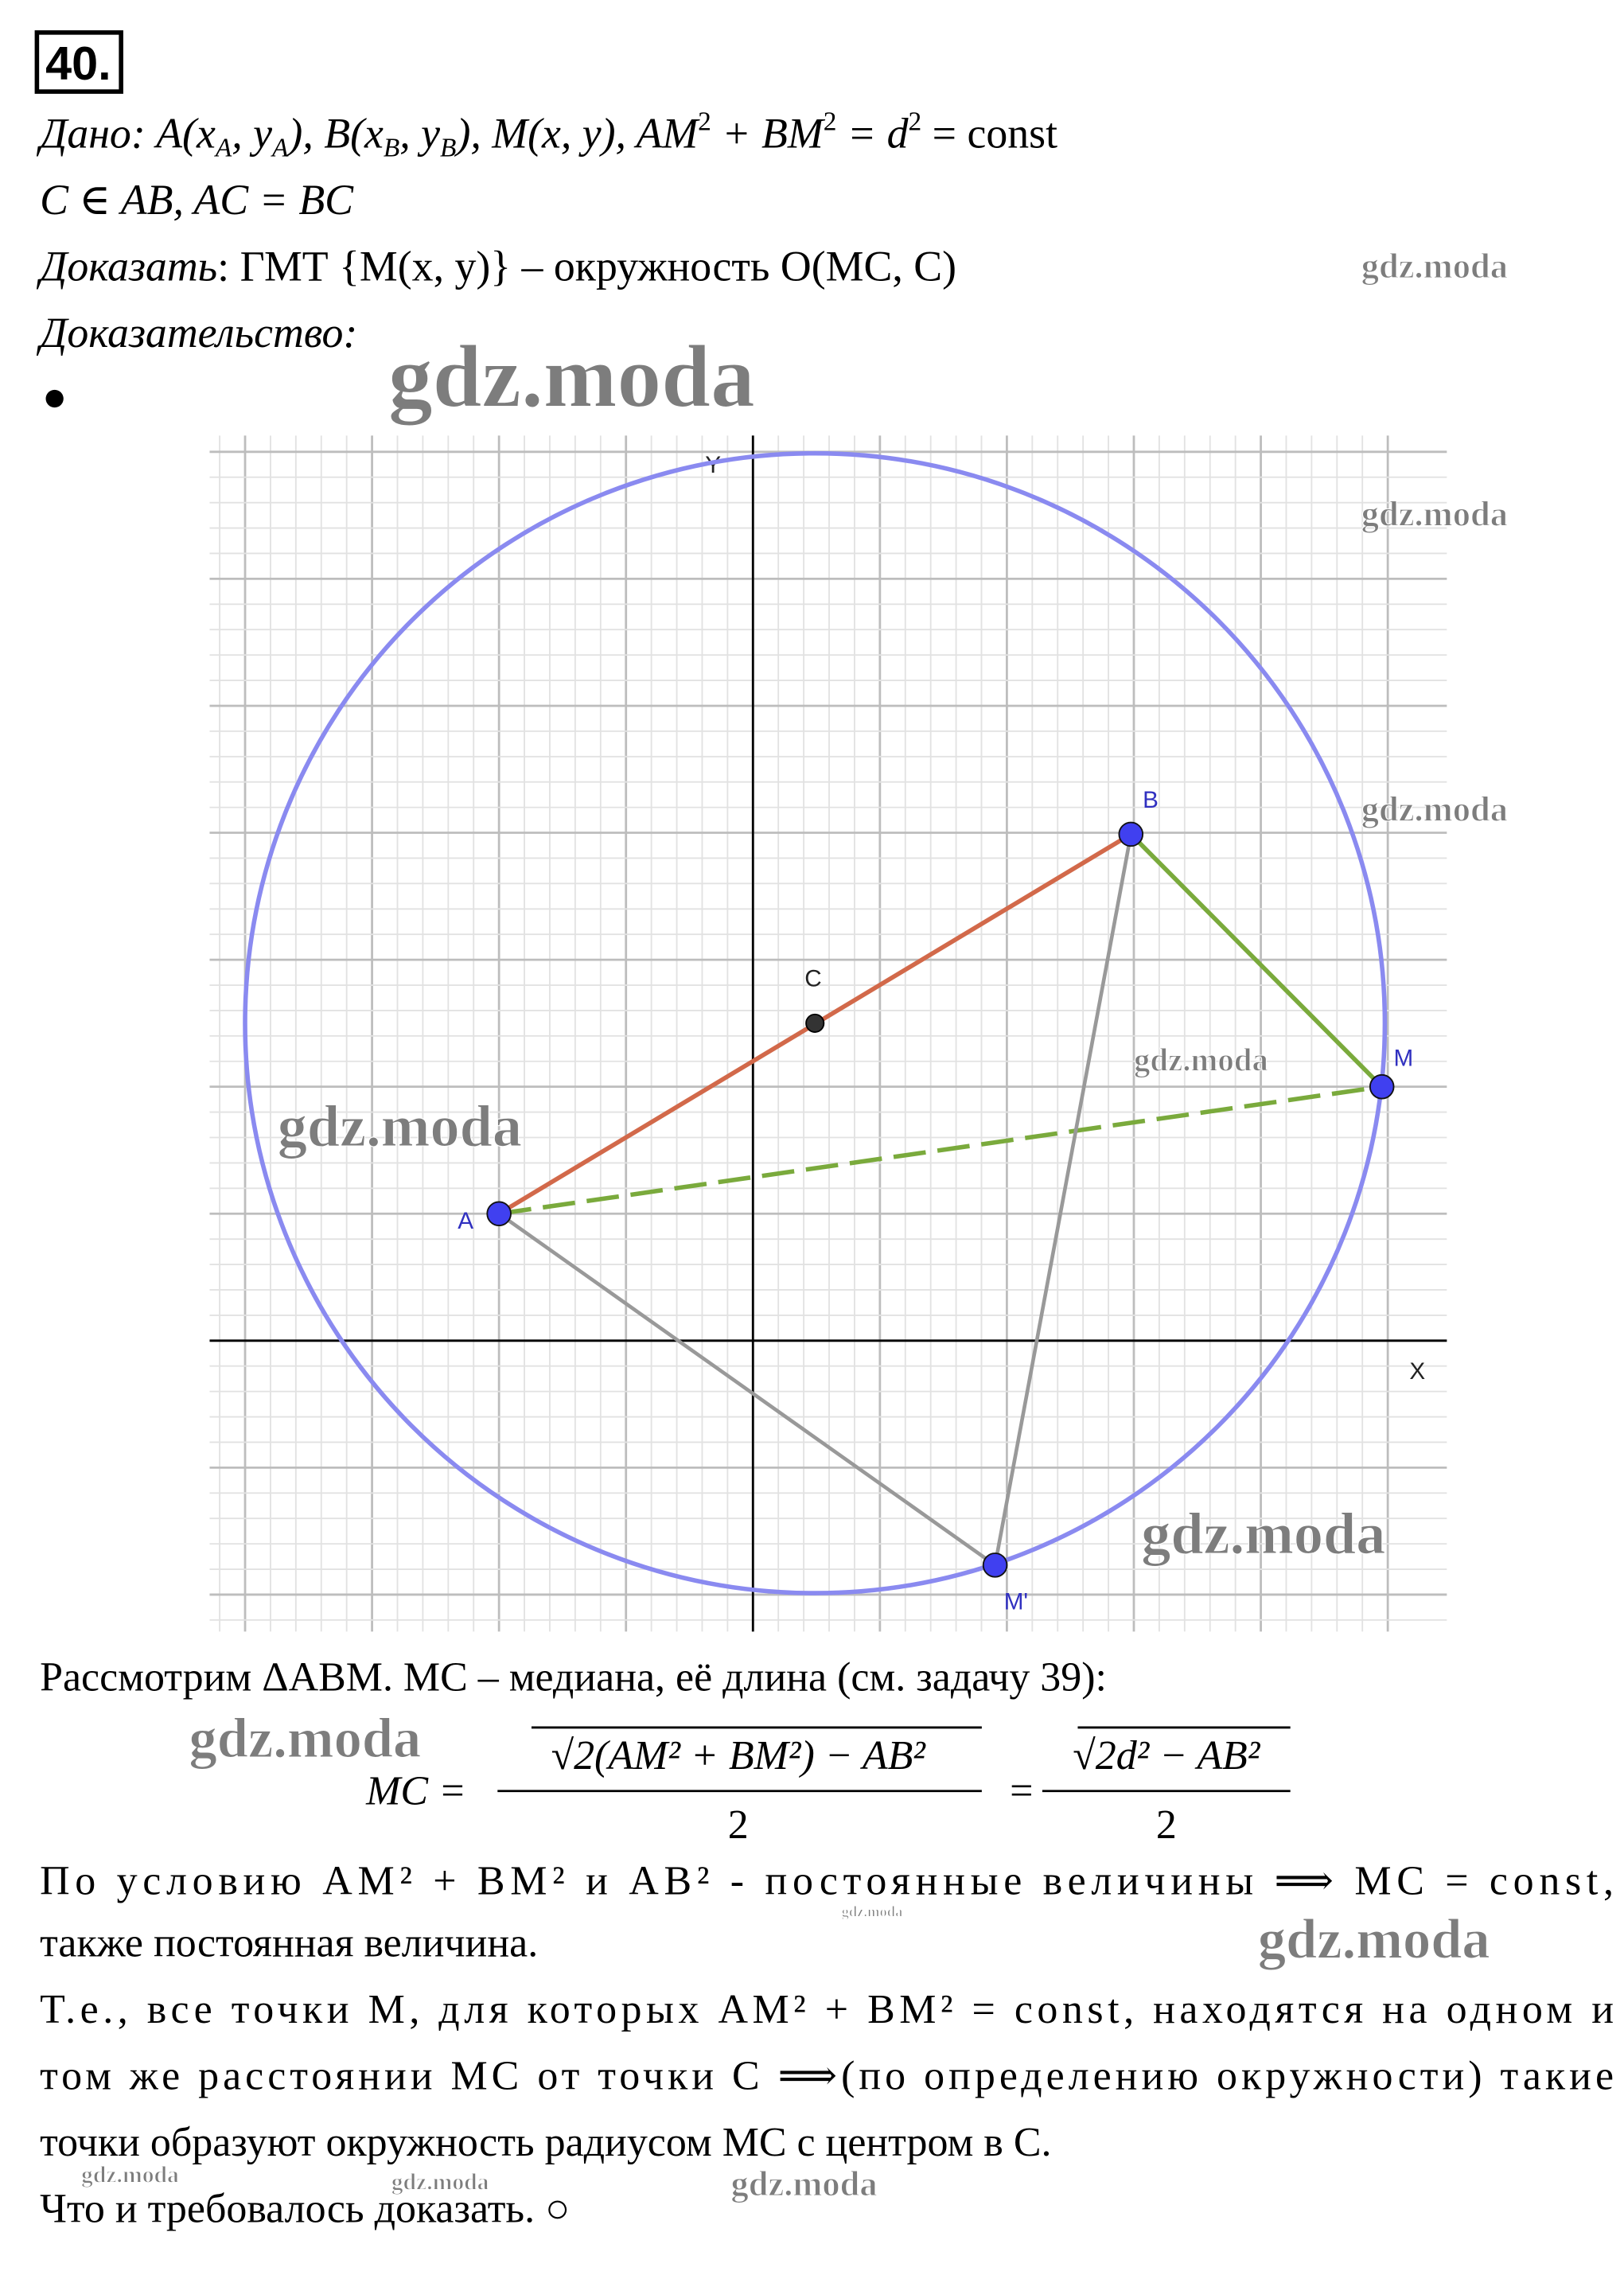 This screenshot has width=1624, height=2279. I want to click on math: = const, so click(989, 134).